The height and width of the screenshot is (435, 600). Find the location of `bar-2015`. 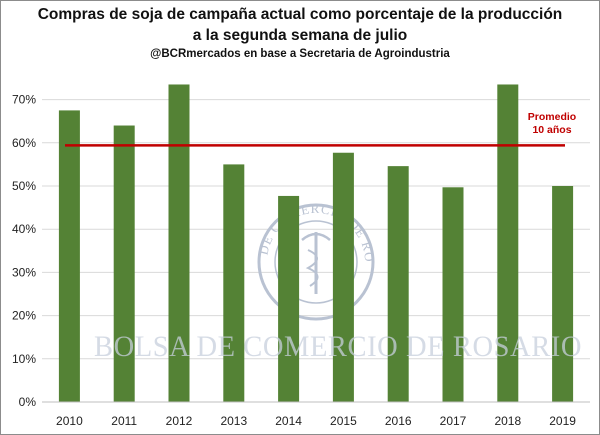

bar-2015 is located at coordinates (343, 277).